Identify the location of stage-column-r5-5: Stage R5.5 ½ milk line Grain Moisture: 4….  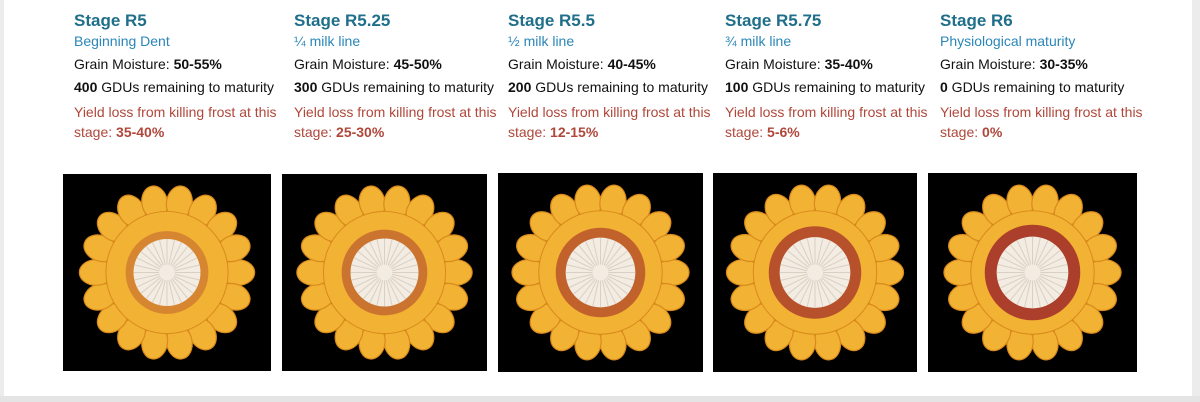
(615, 76).